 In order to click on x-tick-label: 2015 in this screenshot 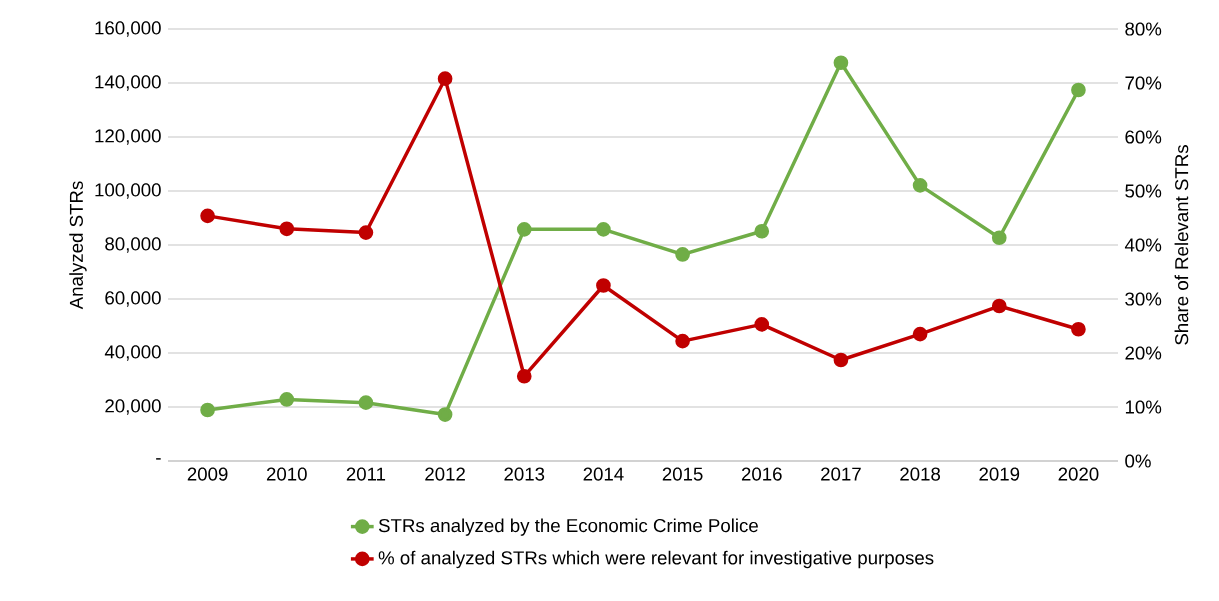, I will do `click(682, 474)`.